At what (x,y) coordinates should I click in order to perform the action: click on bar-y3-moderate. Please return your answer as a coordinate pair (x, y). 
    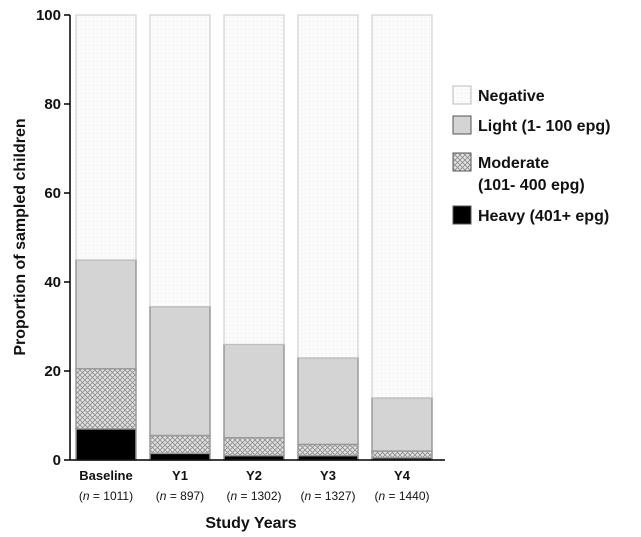
    Looking at the image, I should click on (328, 450).